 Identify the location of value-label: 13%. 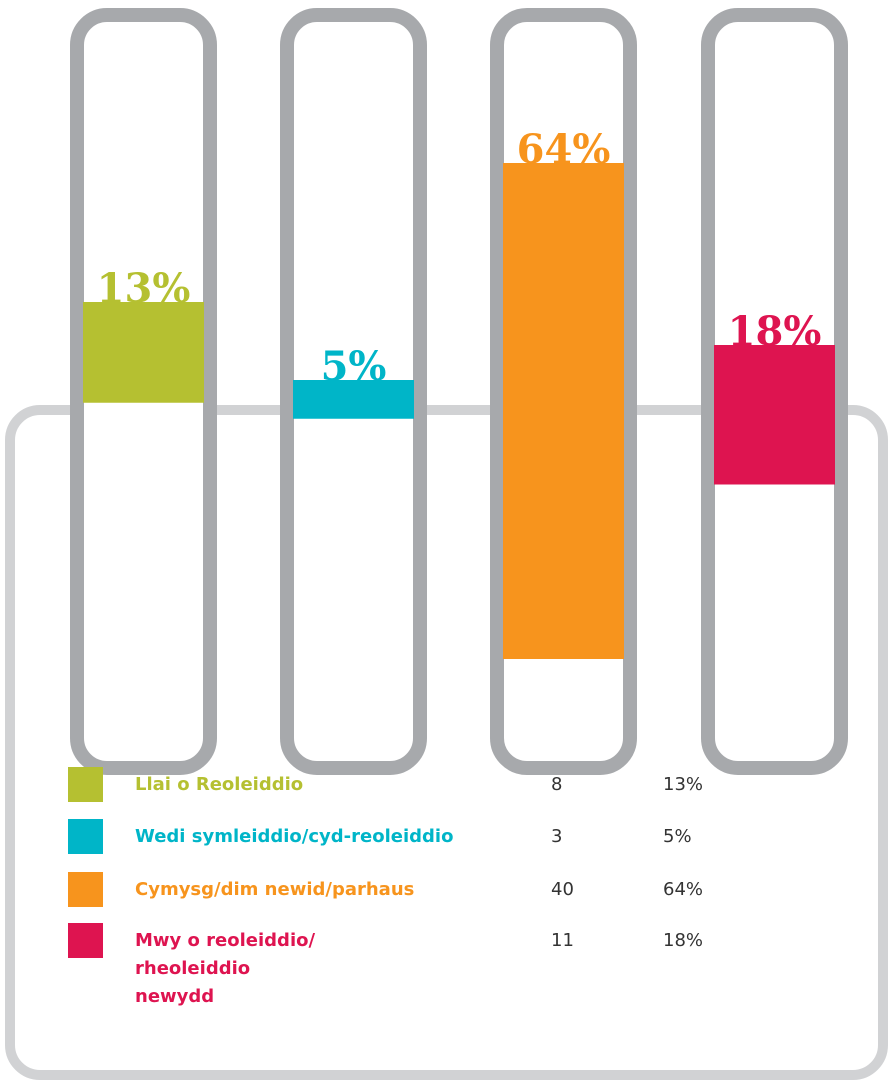
(144, 288).